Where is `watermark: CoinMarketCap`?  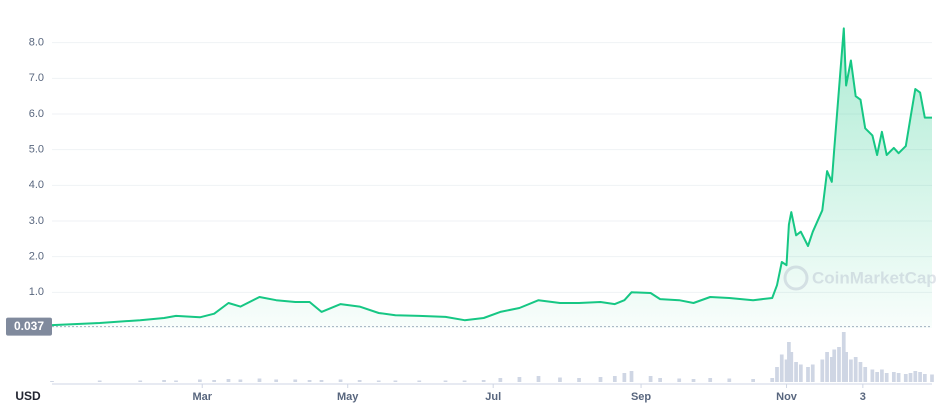 watermark: CoinMarketCap is located at coordinates (860, 278).